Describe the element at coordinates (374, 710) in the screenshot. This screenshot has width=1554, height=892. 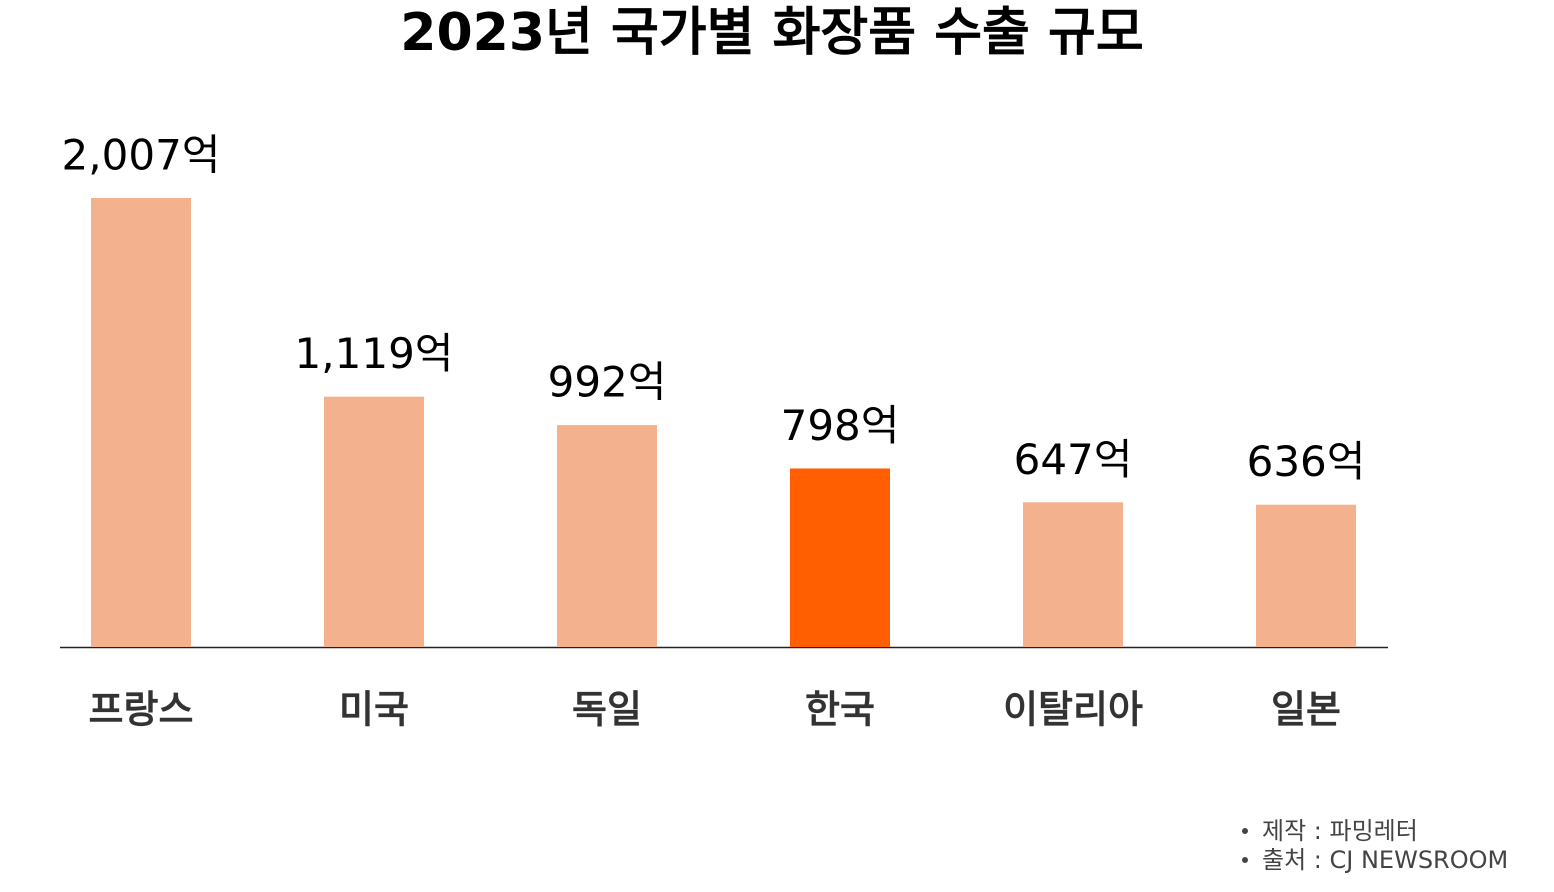
I see `x-tick-label: 미국` at that location.